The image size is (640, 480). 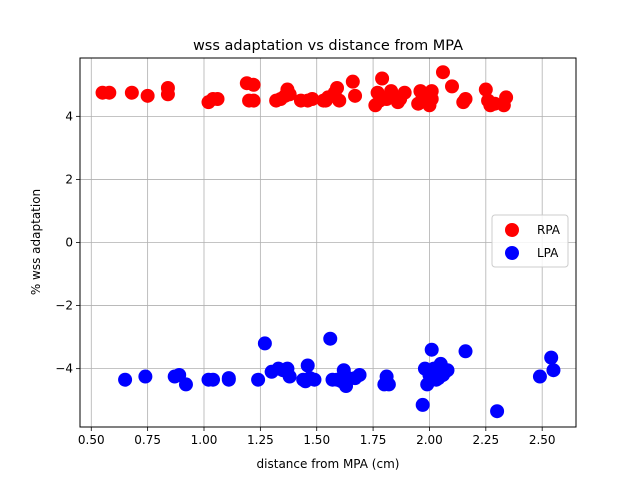 I want to click on series-rpa, so click(x=304, y=89).